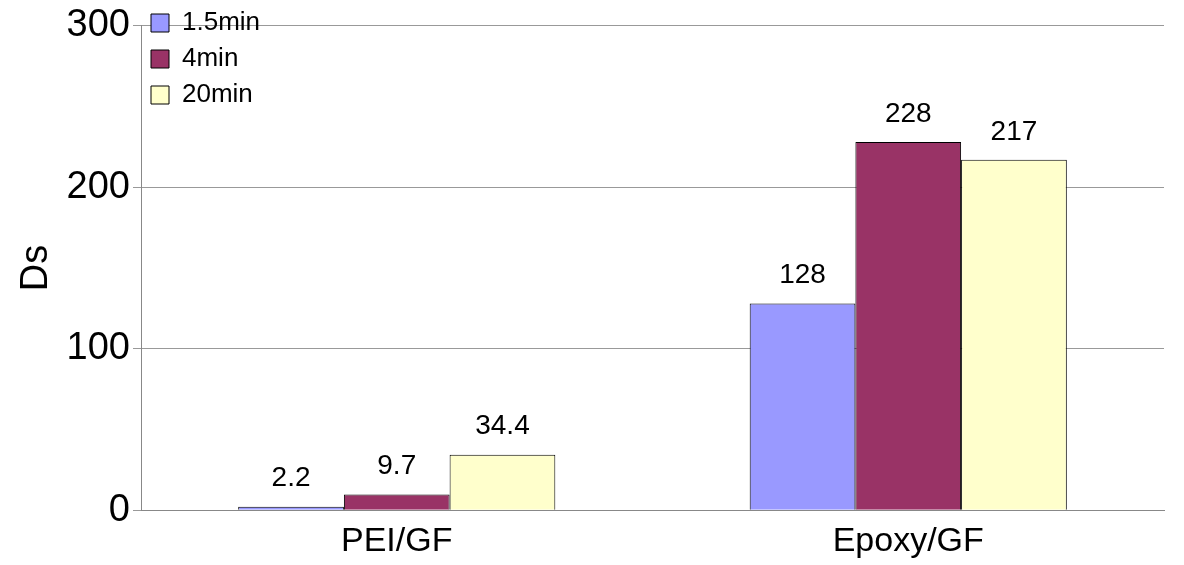 The width and height of the screenshot is (1184, 565). I want to click on data-label: 217, so click(1014, 130).